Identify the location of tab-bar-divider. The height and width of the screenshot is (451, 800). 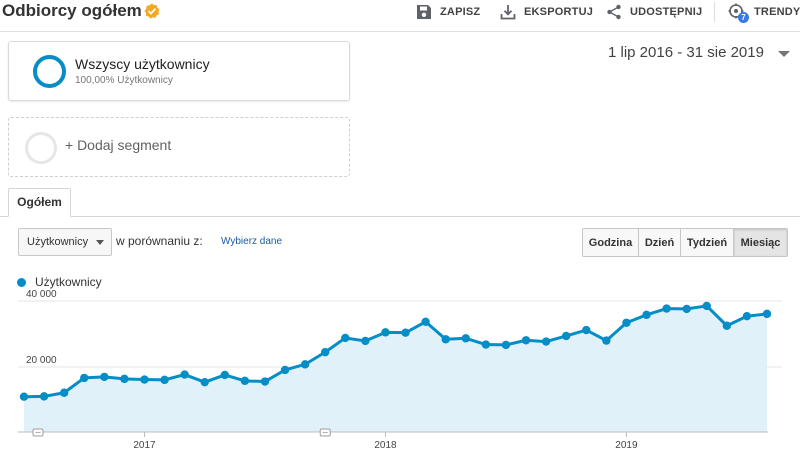
(400, 216).